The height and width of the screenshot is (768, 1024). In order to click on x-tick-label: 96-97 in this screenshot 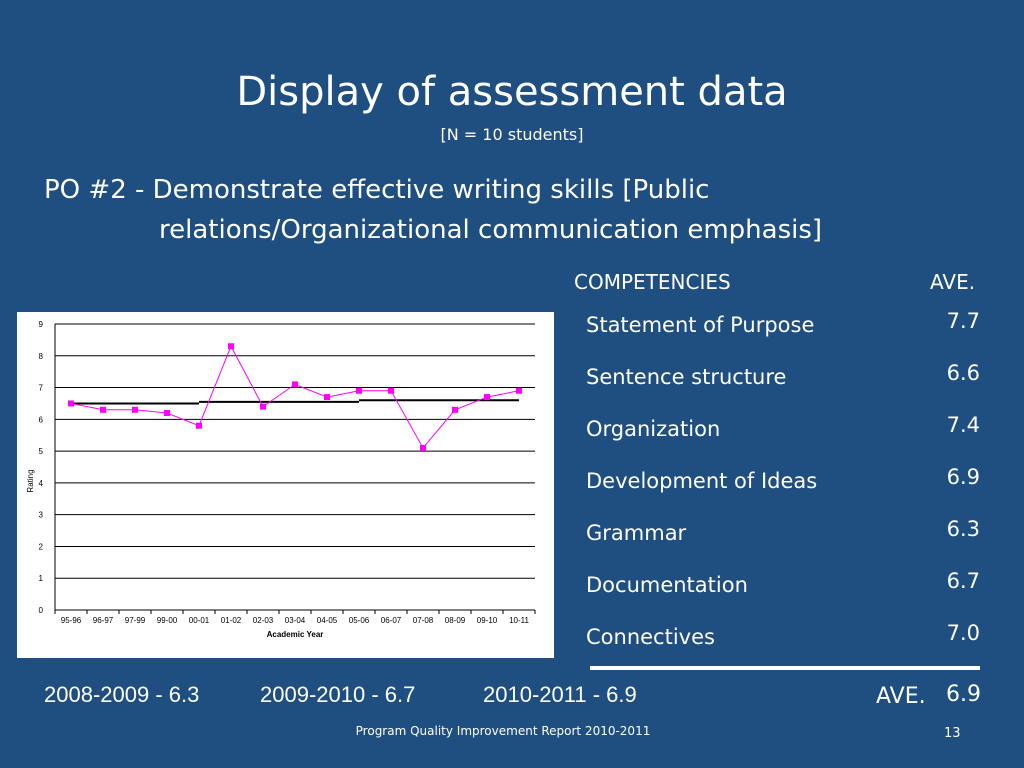, I will do `click(103, 620)`.